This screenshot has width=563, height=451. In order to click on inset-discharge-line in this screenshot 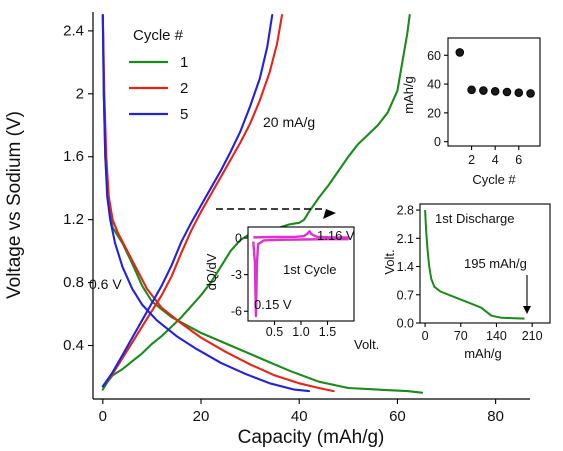, I will do `click(474, 265)`.